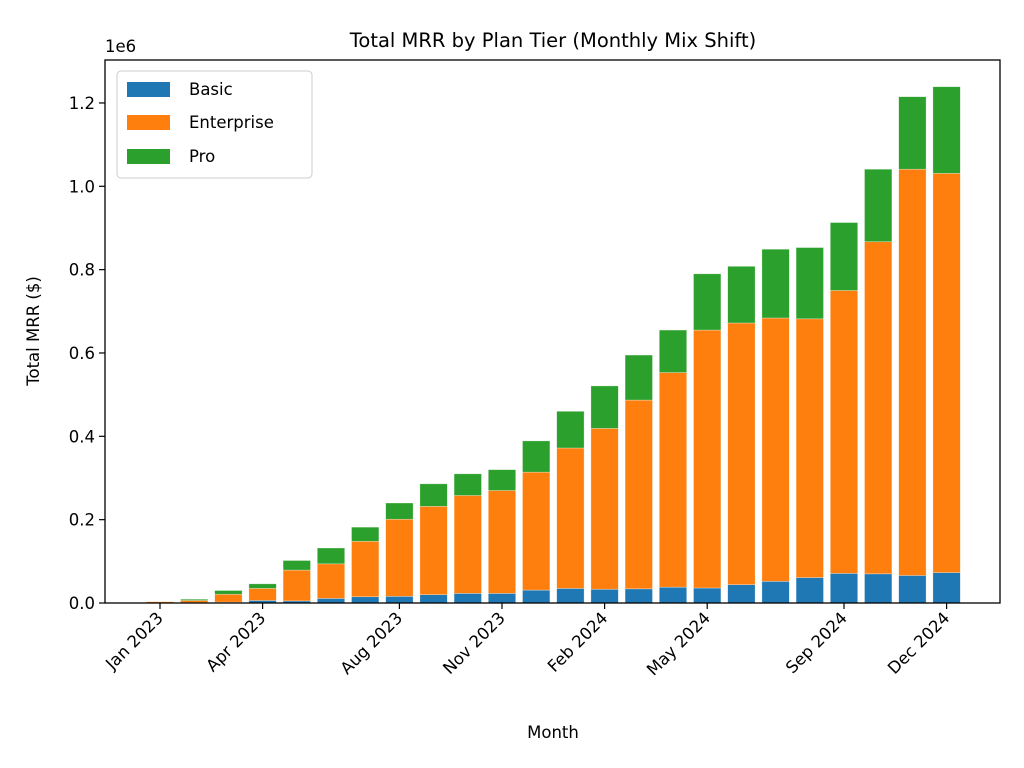 The image size is (1024, 768). What do you see at coordinates (707, 595) in the screenshot?
I see `bar-basic-may-2024` at bounding box center [707, 595].